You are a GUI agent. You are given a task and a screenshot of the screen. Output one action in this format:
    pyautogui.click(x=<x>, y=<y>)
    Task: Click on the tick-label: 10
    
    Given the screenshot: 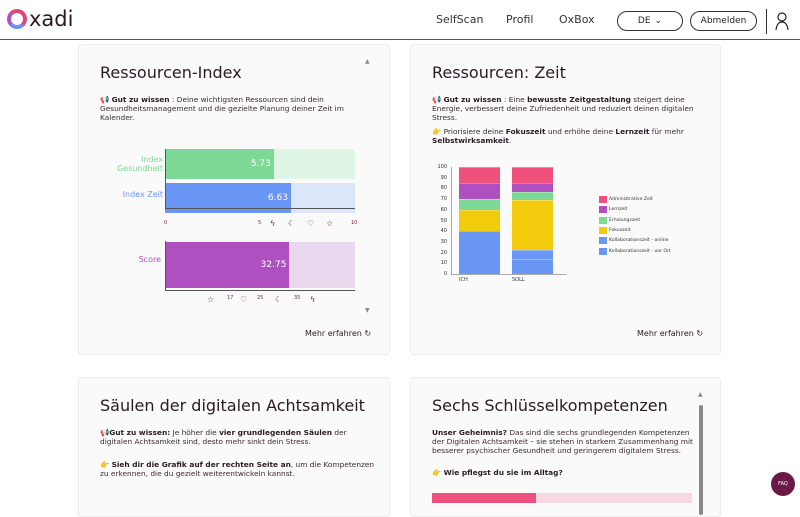 What is the action you would take?
    pyautogui.click(x=354, y=223)
    